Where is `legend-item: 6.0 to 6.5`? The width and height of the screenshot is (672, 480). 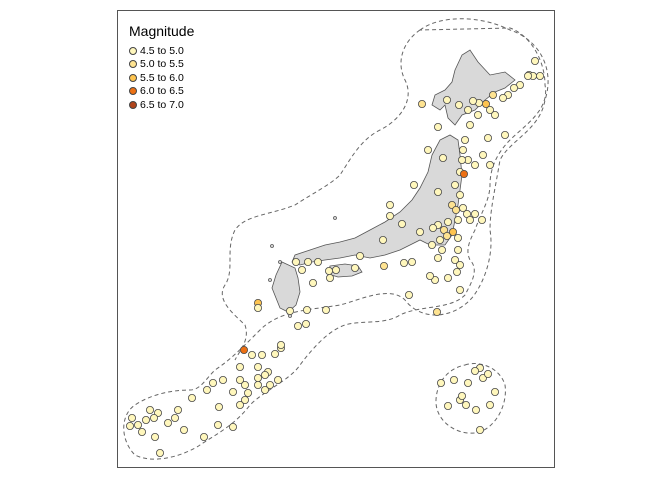
legend-item: 6.0 to 6.5 is located at coordinates (156, 92).